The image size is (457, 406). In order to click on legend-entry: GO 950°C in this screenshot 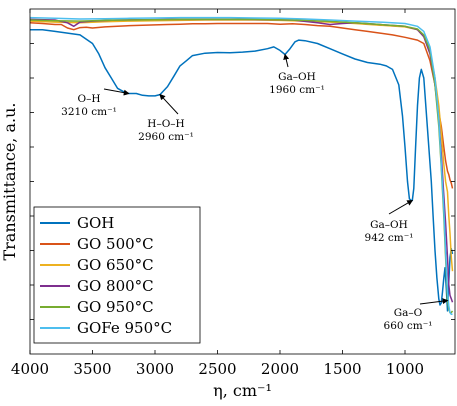, I will do `click(115, 307)`.